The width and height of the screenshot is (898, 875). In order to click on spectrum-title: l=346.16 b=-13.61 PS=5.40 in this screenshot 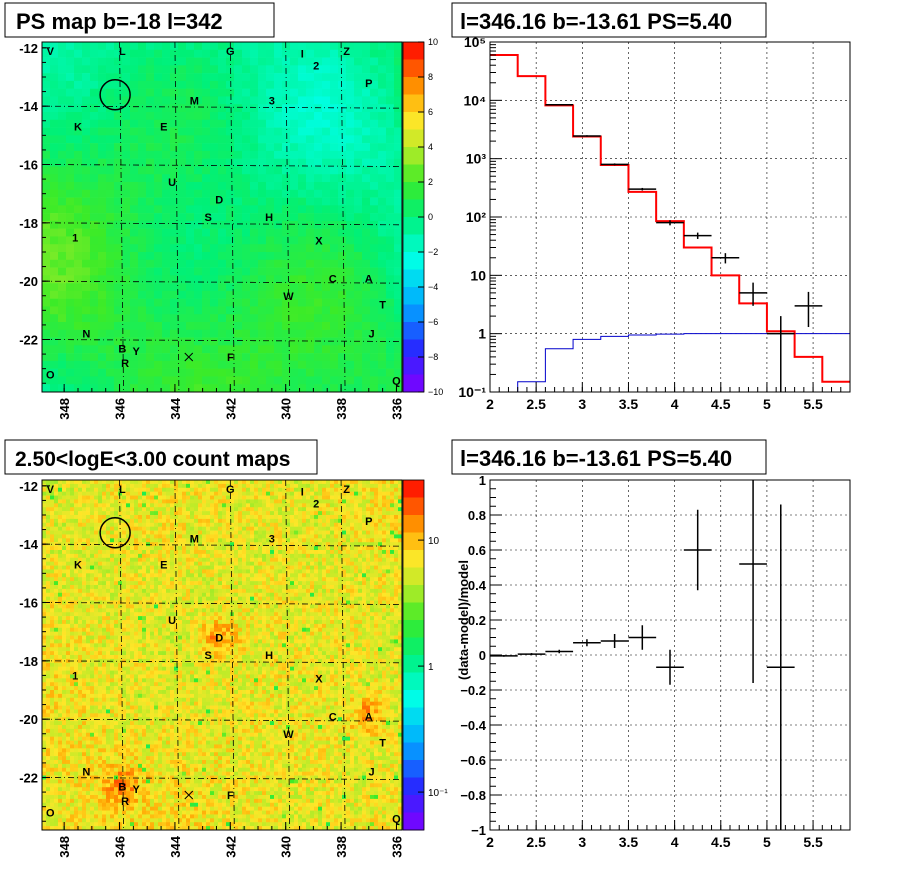, I will do `click(596, 21)`.